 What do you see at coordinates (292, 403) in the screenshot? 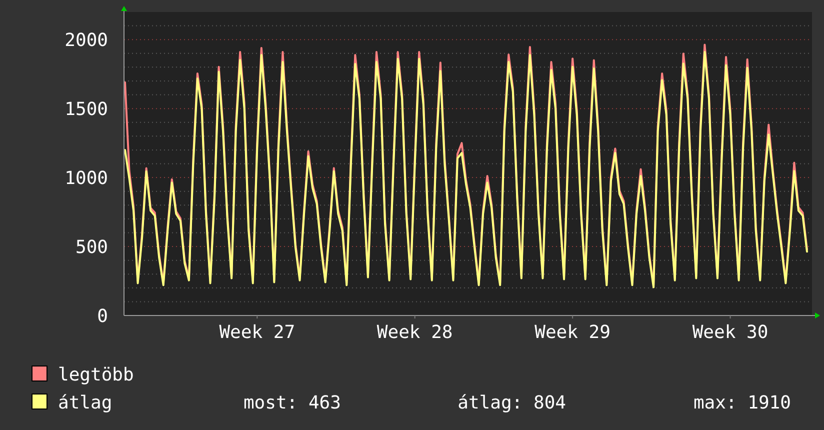
I see `text: most: 463` at bounding box center [292, 403].